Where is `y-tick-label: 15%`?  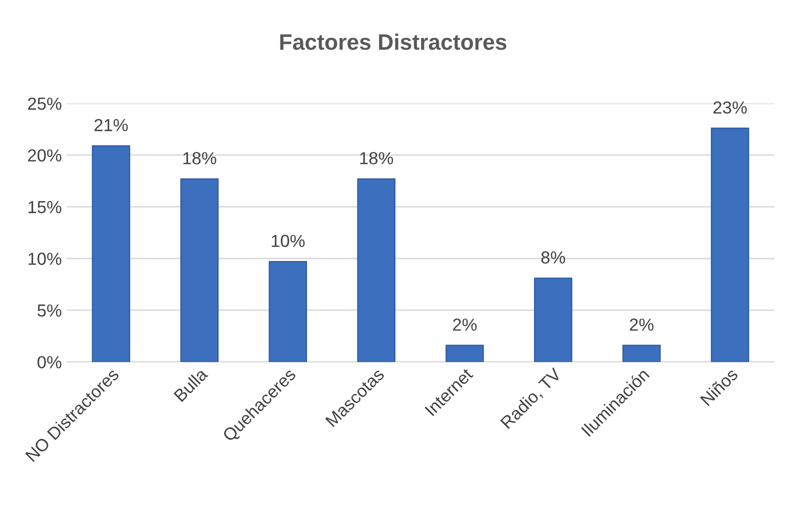 y-tick-label: 15% is located at coordinates (45, 207).